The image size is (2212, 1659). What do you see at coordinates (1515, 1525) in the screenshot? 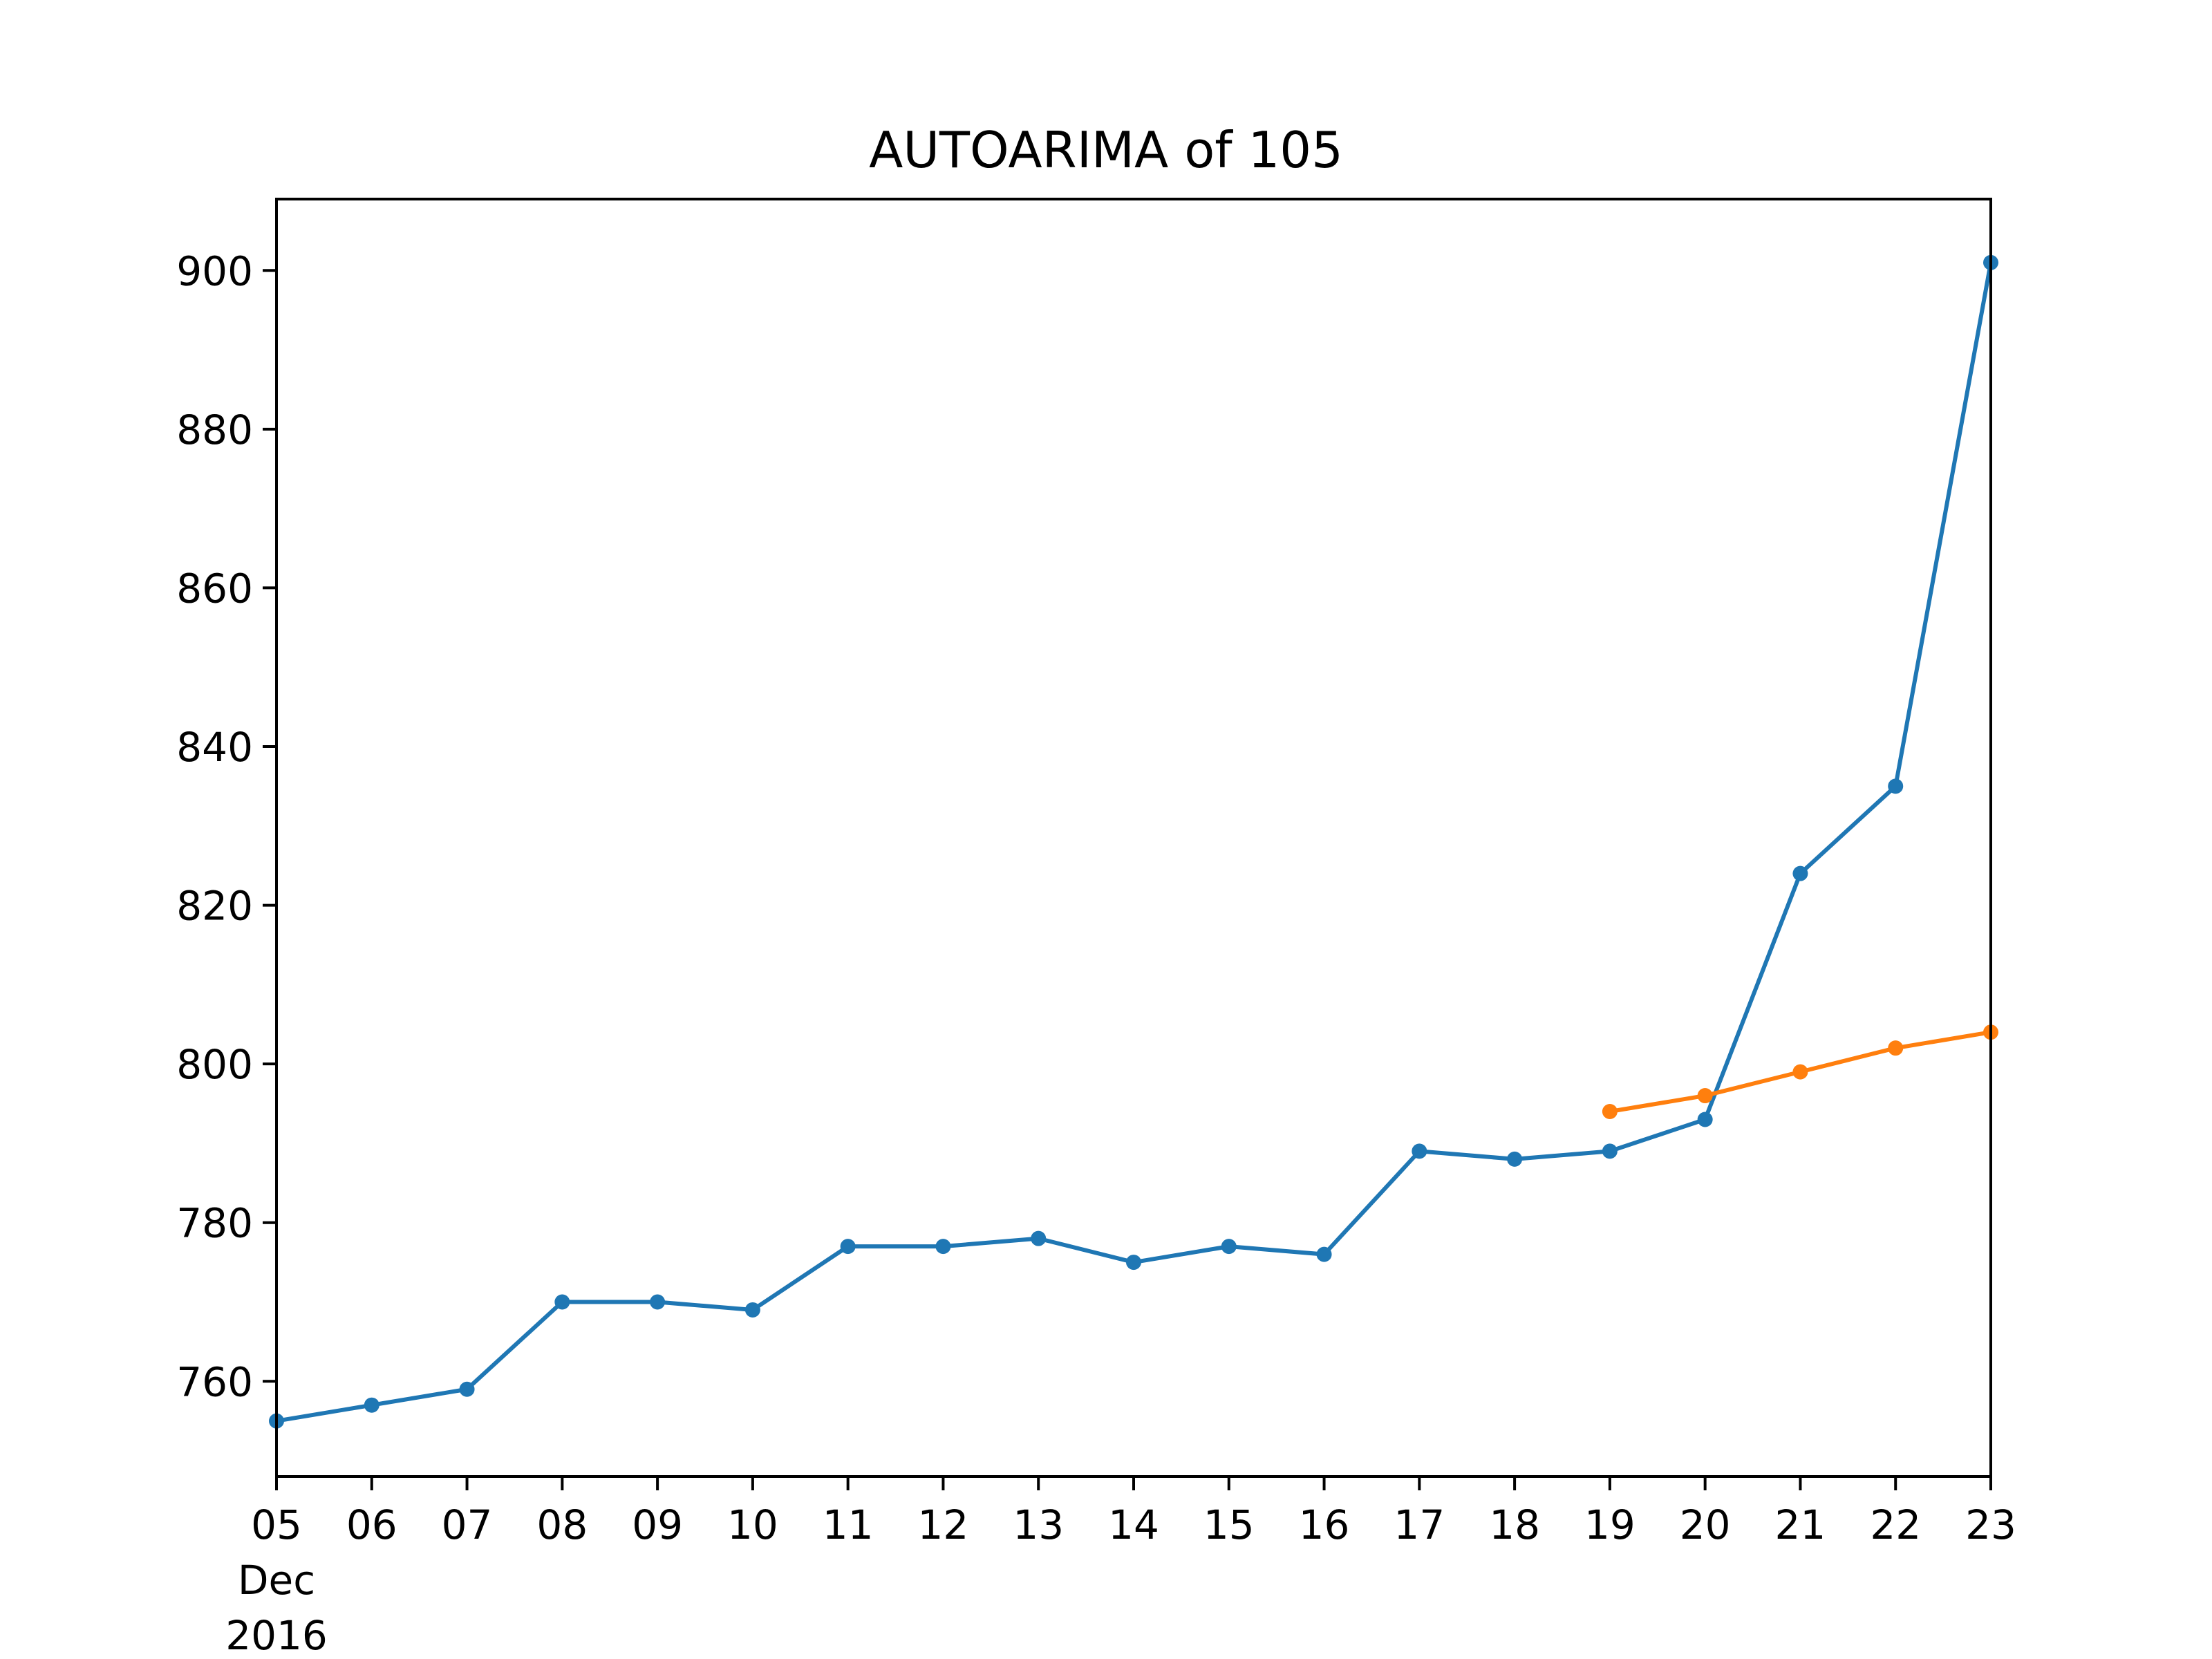
I see `x-tick-label: 18` at bounding box center [1515, 1525].